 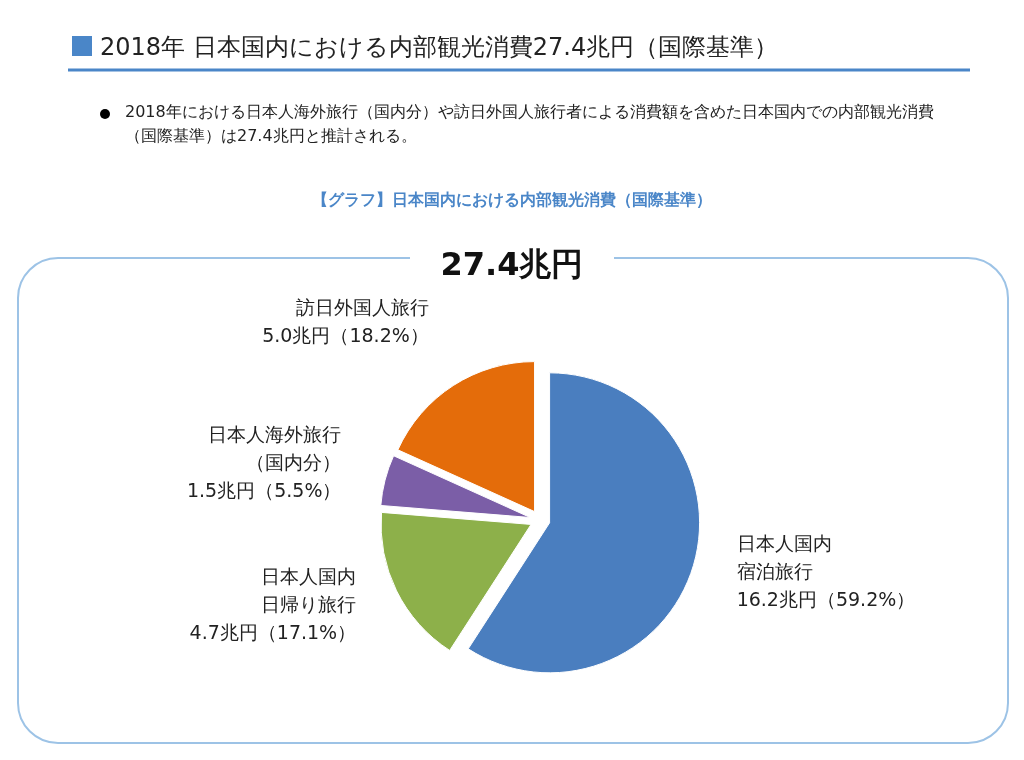 I want to click on chart-subtitle: 2018年における日本人海外旅行（国内分）や訪日外国人旅行者による消費額を含めた日本国内での内部観光消費（国際基準）は27.4兆円と推計される。, so click(x=530, y=124).